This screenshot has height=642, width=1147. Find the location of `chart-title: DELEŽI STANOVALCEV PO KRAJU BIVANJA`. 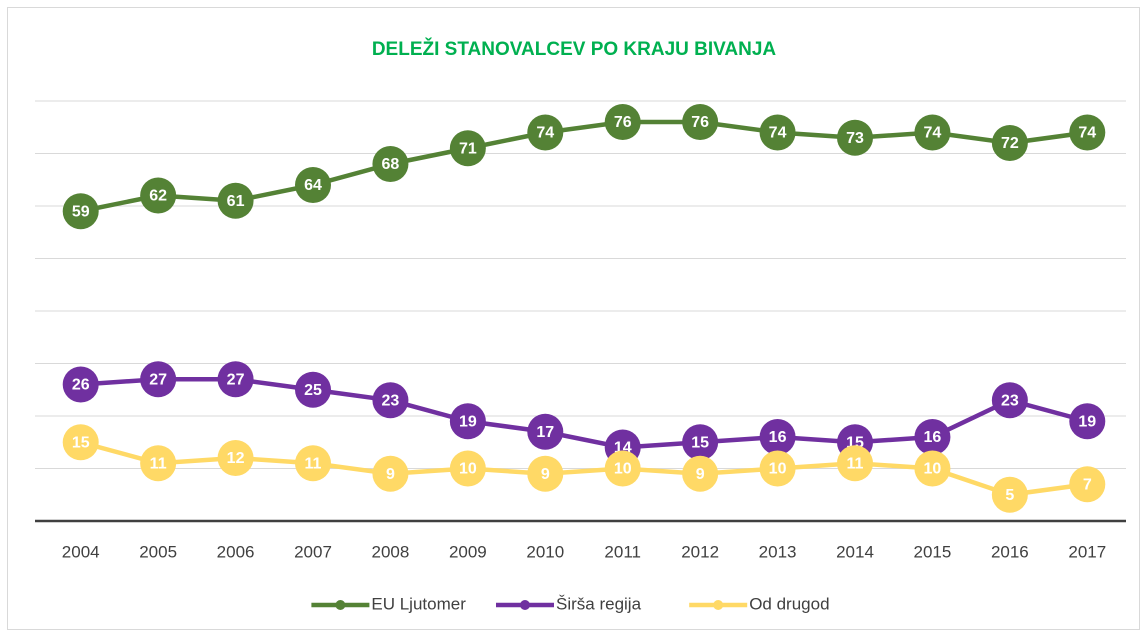

chart-title: DELEŽI STANOVALCEV PO KRAJU BIVANJA is located at coordinates (574, 49).